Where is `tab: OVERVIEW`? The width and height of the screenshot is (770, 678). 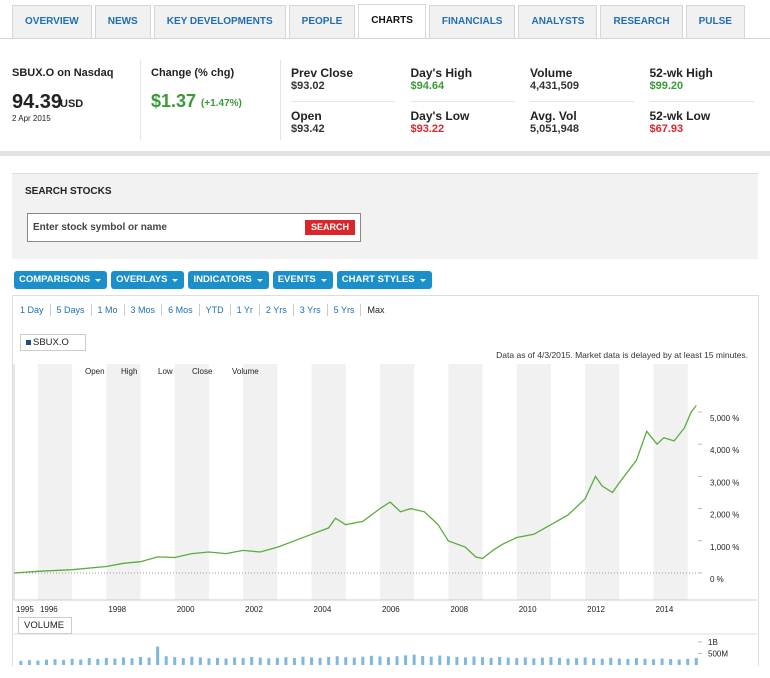 tab: OVERVIEW is located at coordinates (52, 21).